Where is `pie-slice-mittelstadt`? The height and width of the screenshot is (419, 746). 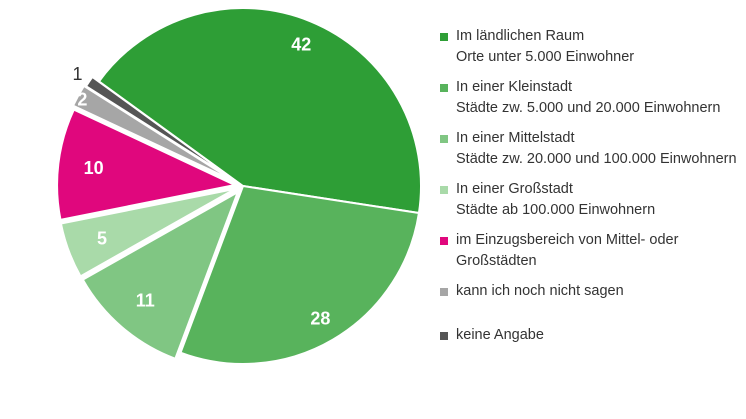 pie-slice-mittelstadt is located at coordinates (160, 275).